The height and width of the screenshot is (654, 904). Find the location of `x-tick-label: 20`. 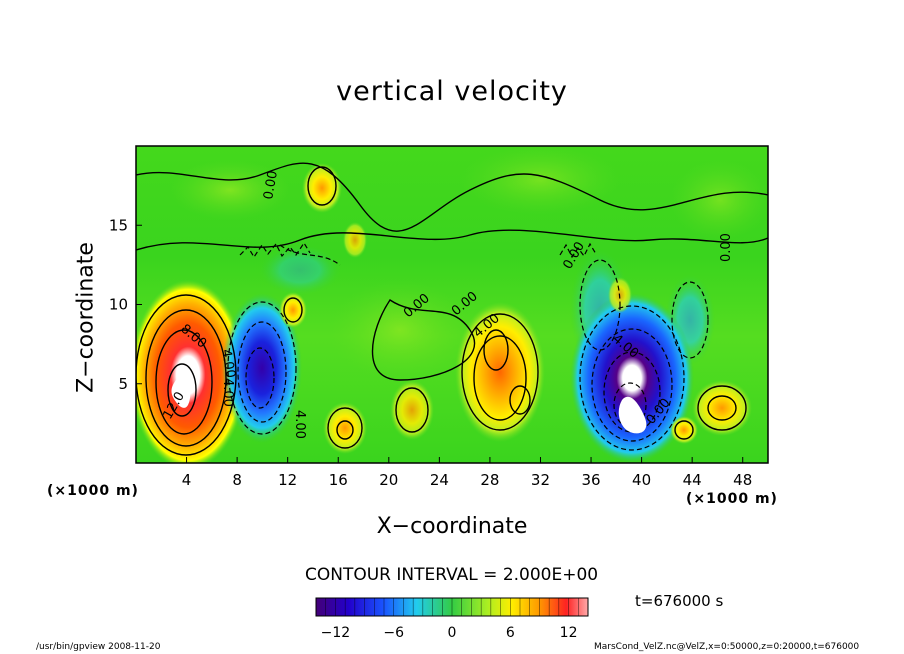

x-tick-label: 20 is located at coordinates (388, 480).